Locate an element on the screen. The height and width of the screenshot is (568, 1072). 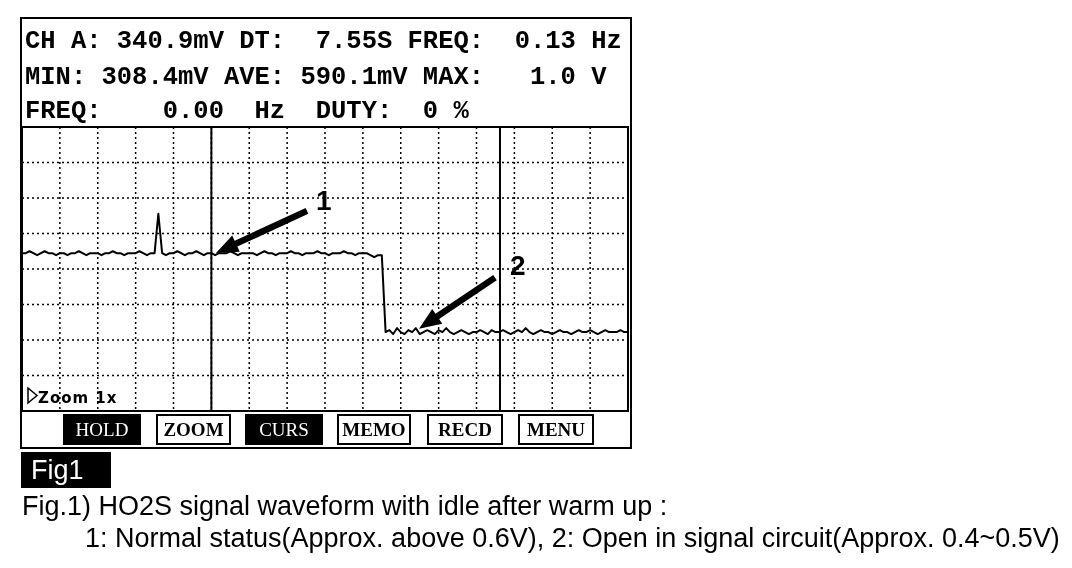
caption: Fig1 is located at coordinates (57, 469).